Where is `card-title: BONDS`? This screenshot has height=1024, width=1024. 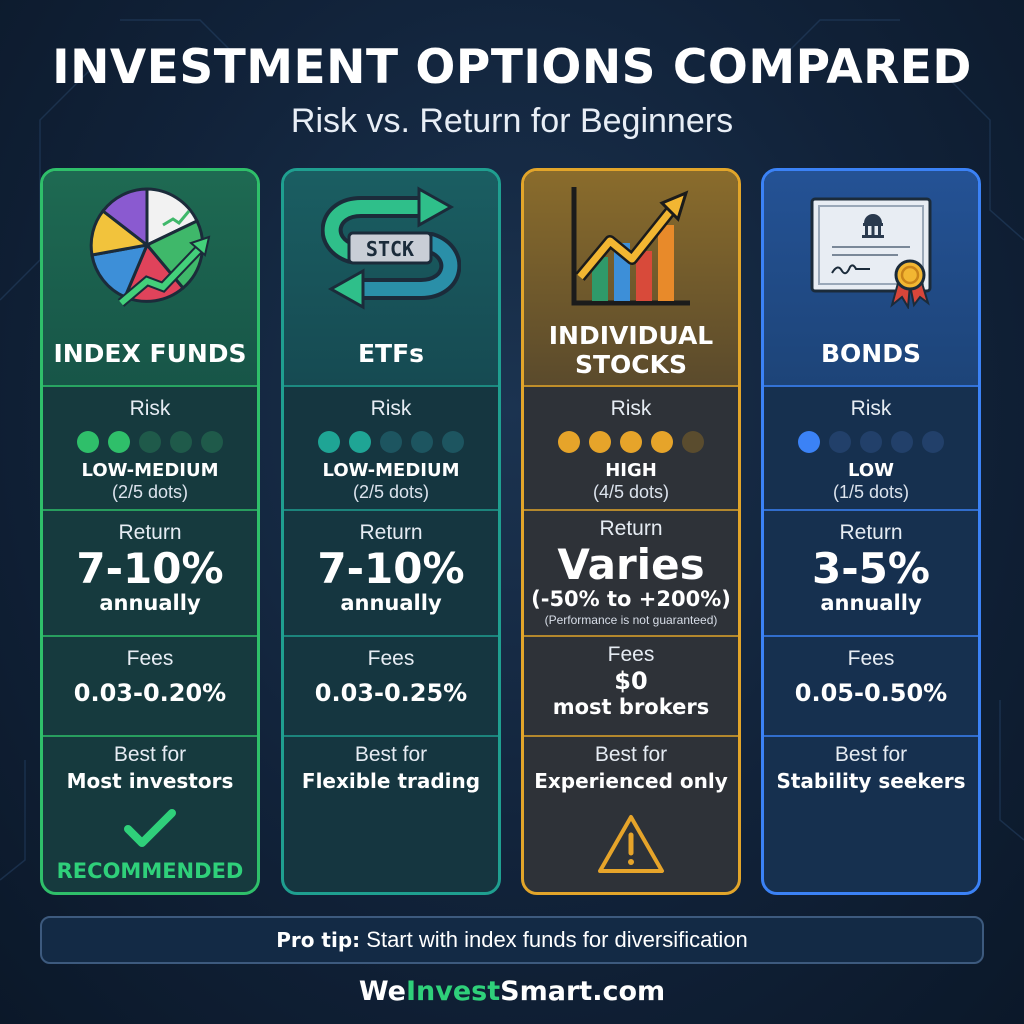
card-title: BONDS is located at coordinates (871, 353).